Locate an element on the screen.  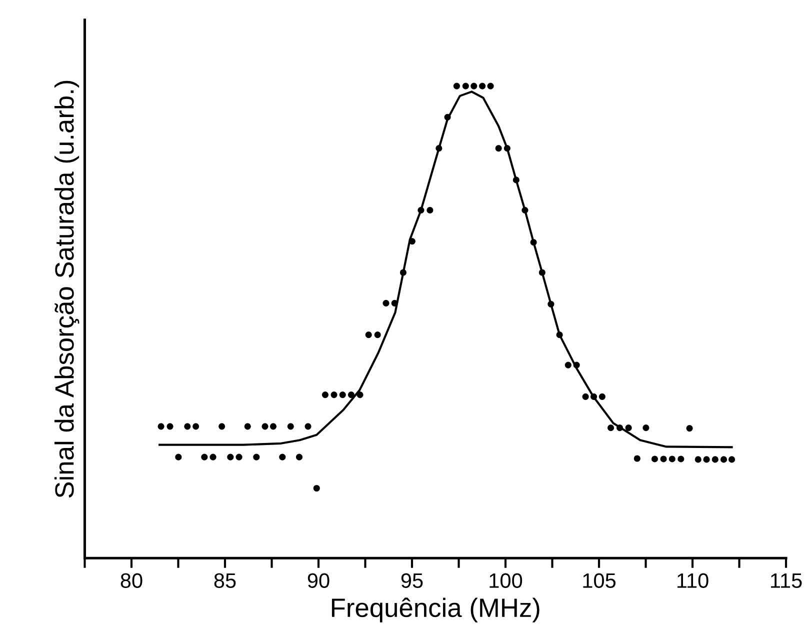
x-tick-label: 95 is located at coordinates (412, 580).